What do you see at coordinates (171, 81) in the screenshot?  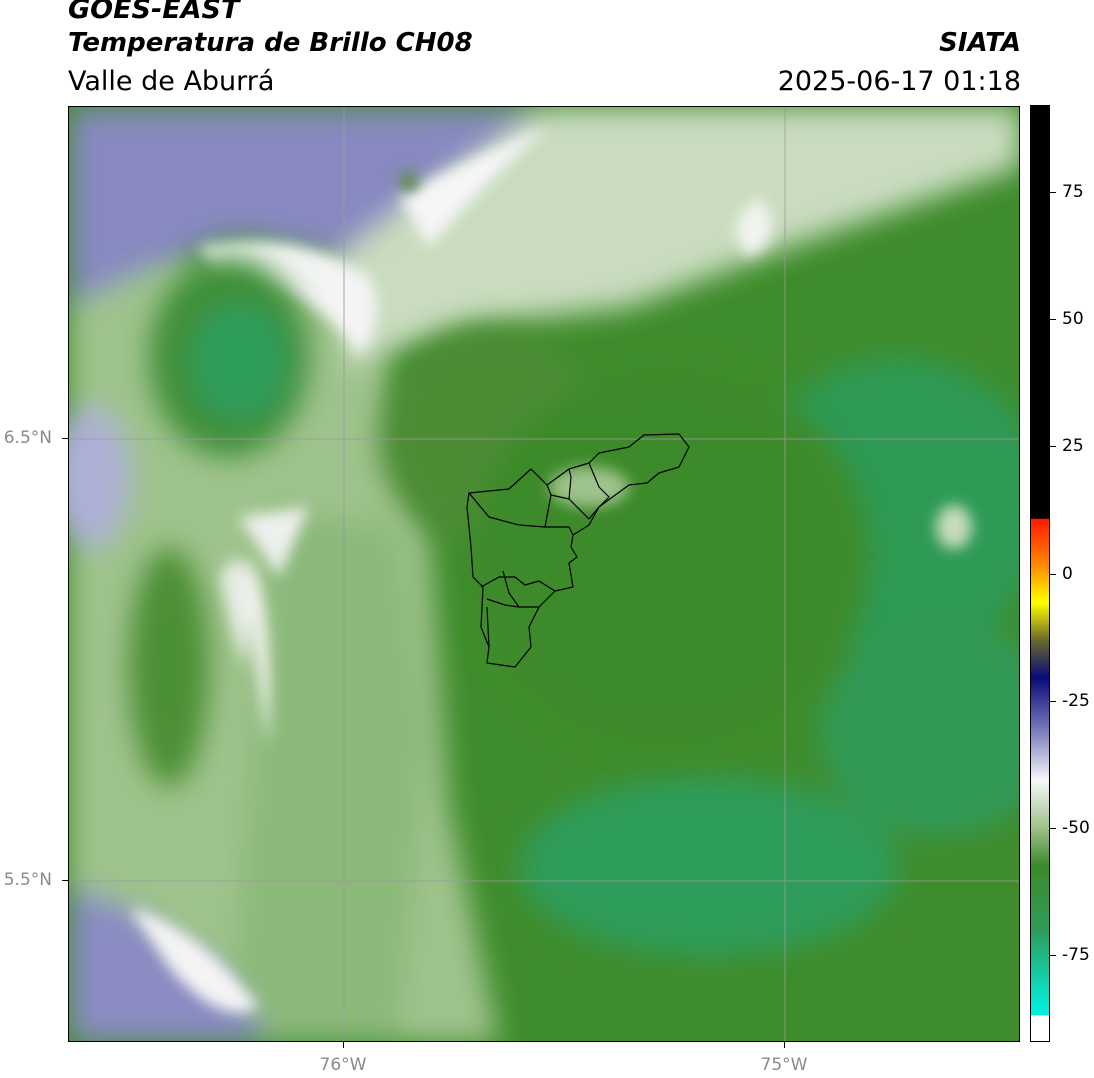 I see `region-subtitle: Valle de Aburrá` at bounding box center [171, 81].